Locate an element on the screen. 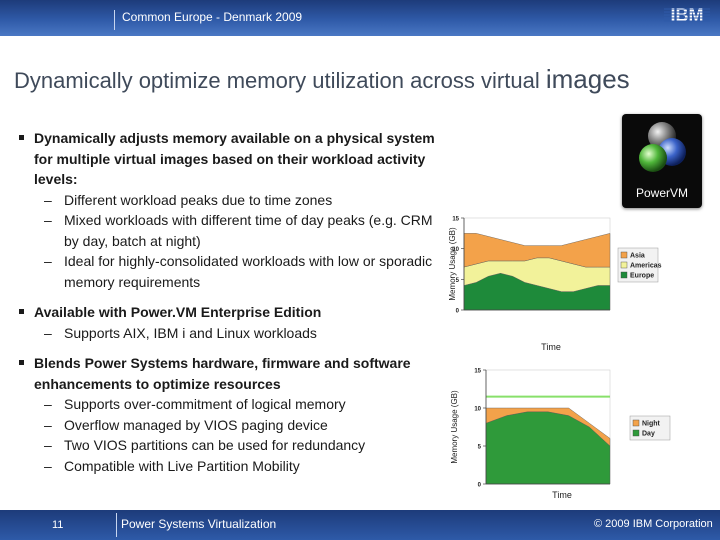 This screenshot has width=720, height=540. powervm-badge: PowerVM is located at coordinates (662, 161).